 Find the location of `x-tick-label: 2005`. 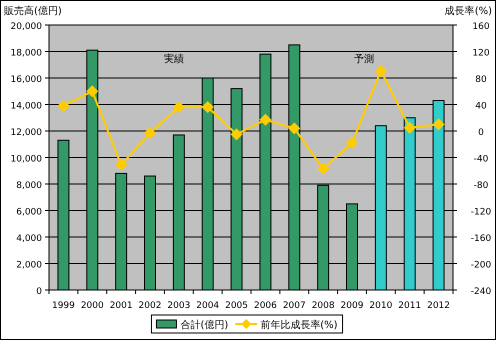

x-tick-label: 2005 is located at coordinates (236, 306).